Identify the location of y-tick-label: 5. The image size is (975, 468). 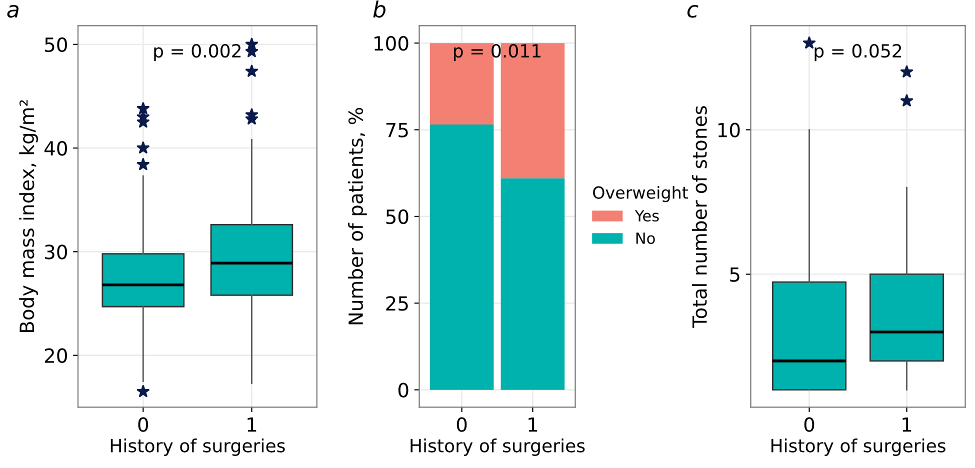
(735, 274).